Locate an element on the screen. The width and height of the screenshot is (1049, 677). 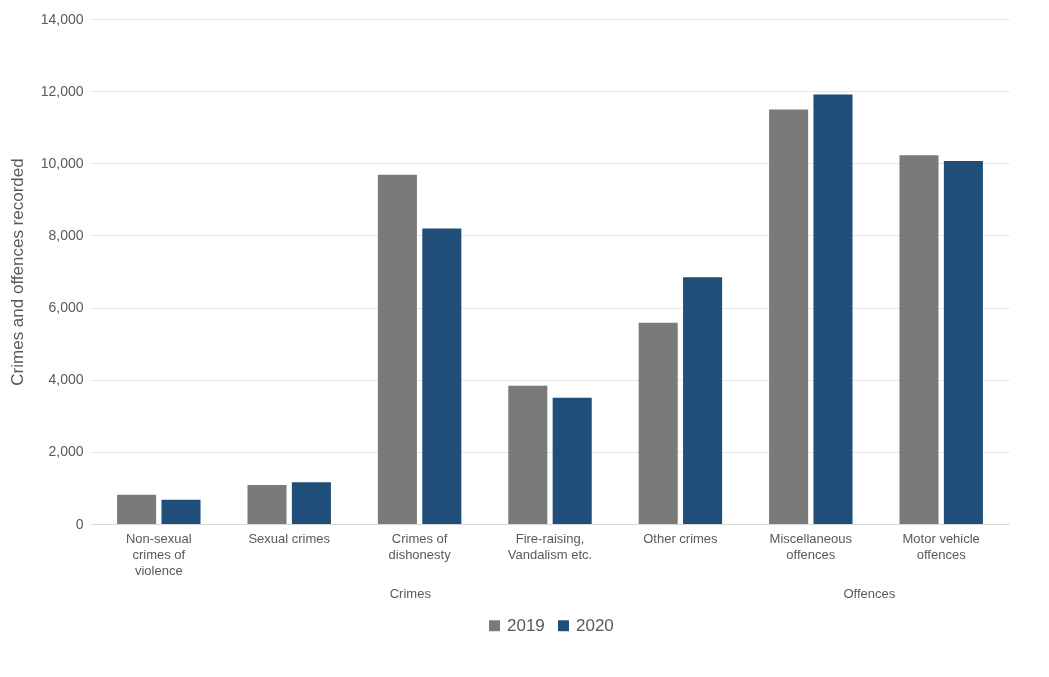
x-tick-label: Motor vehicle offences is located at coordinates (941, 546).